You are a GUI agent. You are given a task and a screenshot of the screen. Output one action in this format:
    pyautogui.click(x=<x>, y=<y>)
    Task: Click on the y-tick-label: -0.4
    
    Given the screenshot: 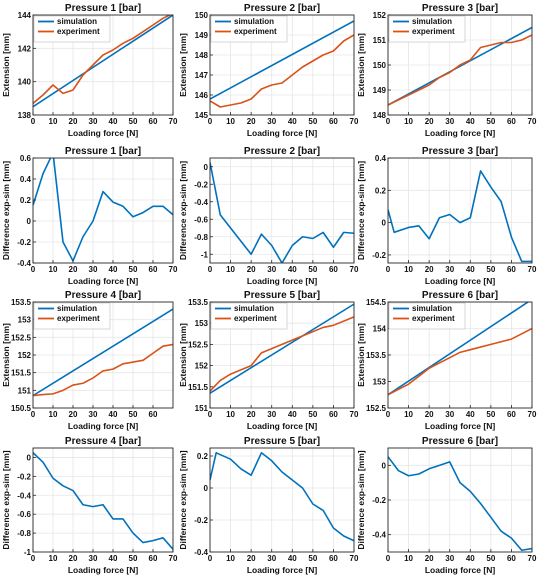 What is the action you would take?
    pyautogui.click(x=379, y=535)
    